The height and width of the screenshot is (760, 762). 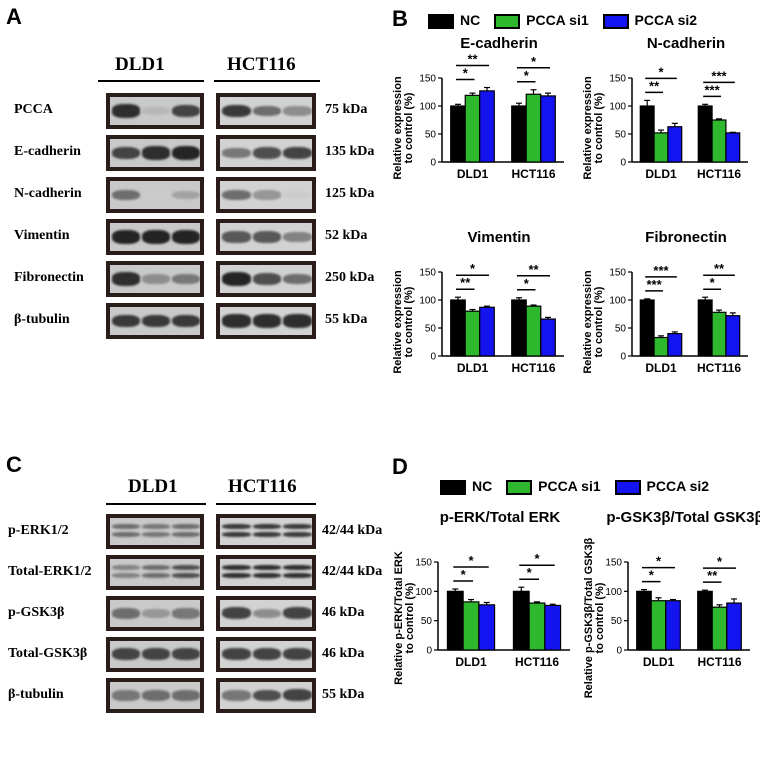 I want to click on blot-row-label: Total-ERK1/2, so click(x=50, y=571).